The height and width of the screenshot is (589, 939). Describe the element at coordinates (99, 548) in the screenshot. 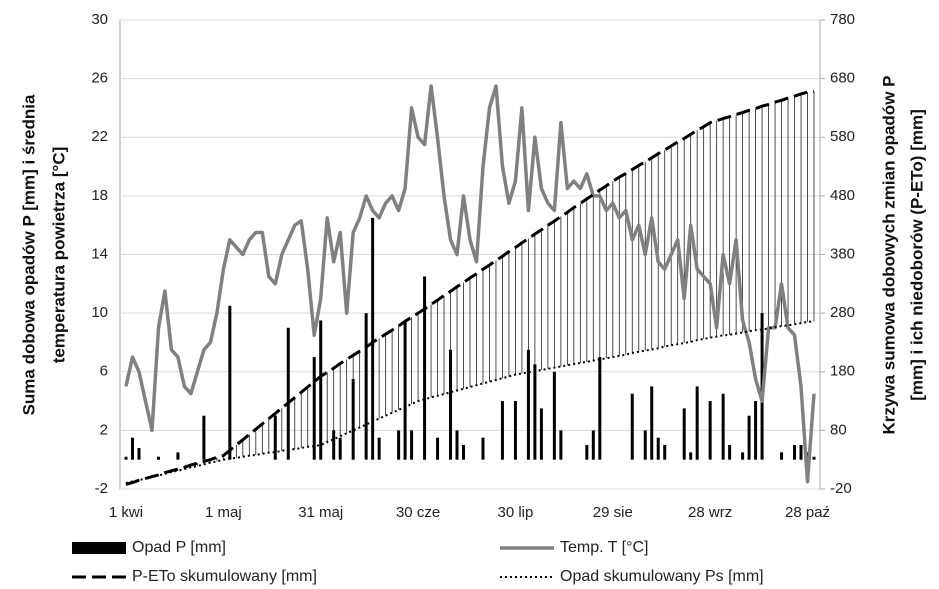

I see `legend-swatch` at that location.